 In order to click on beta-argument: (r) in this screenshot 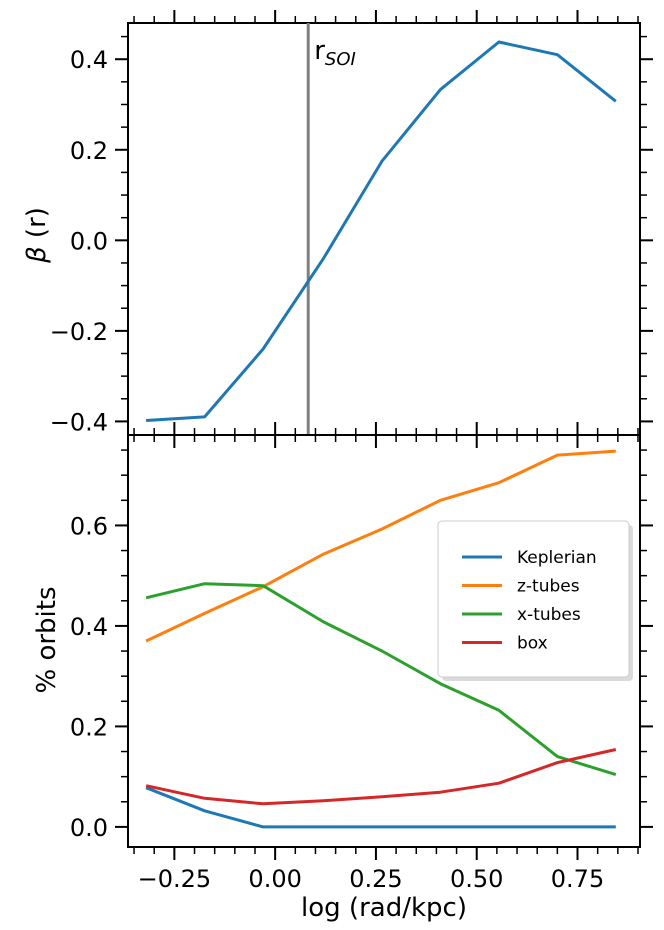, I will do `click(37, 226)`.